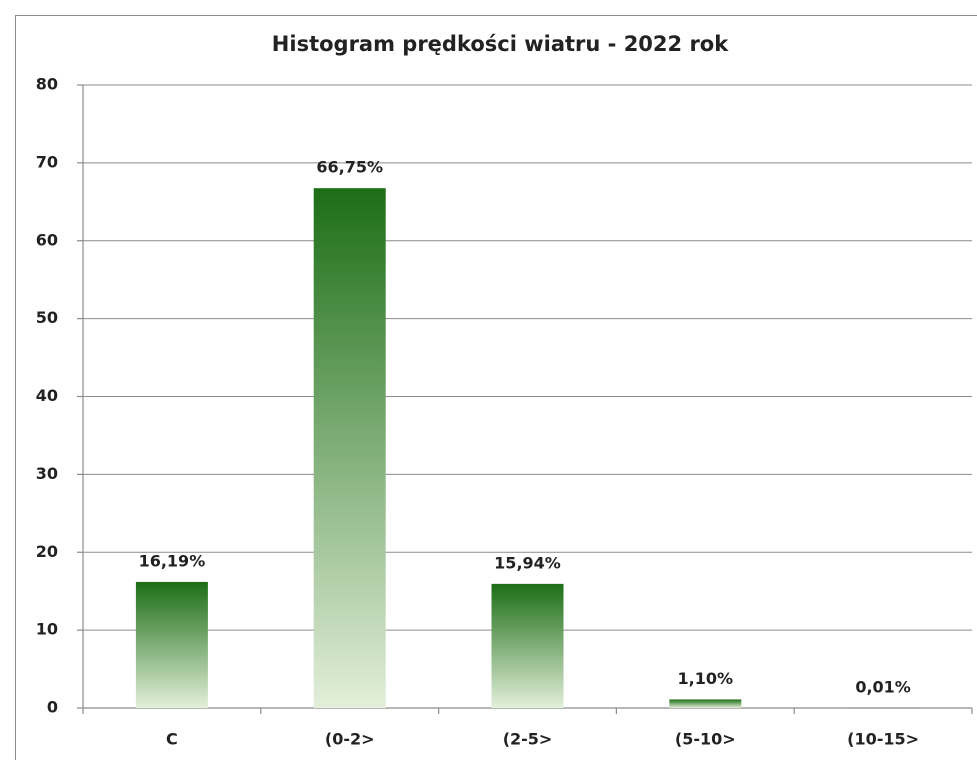 This screenshot has width=977, height=760. What do you see at coordinates (47, 317) in the screenshot?
I see `y-tick-label: 50` at bounding box center [47, 317].